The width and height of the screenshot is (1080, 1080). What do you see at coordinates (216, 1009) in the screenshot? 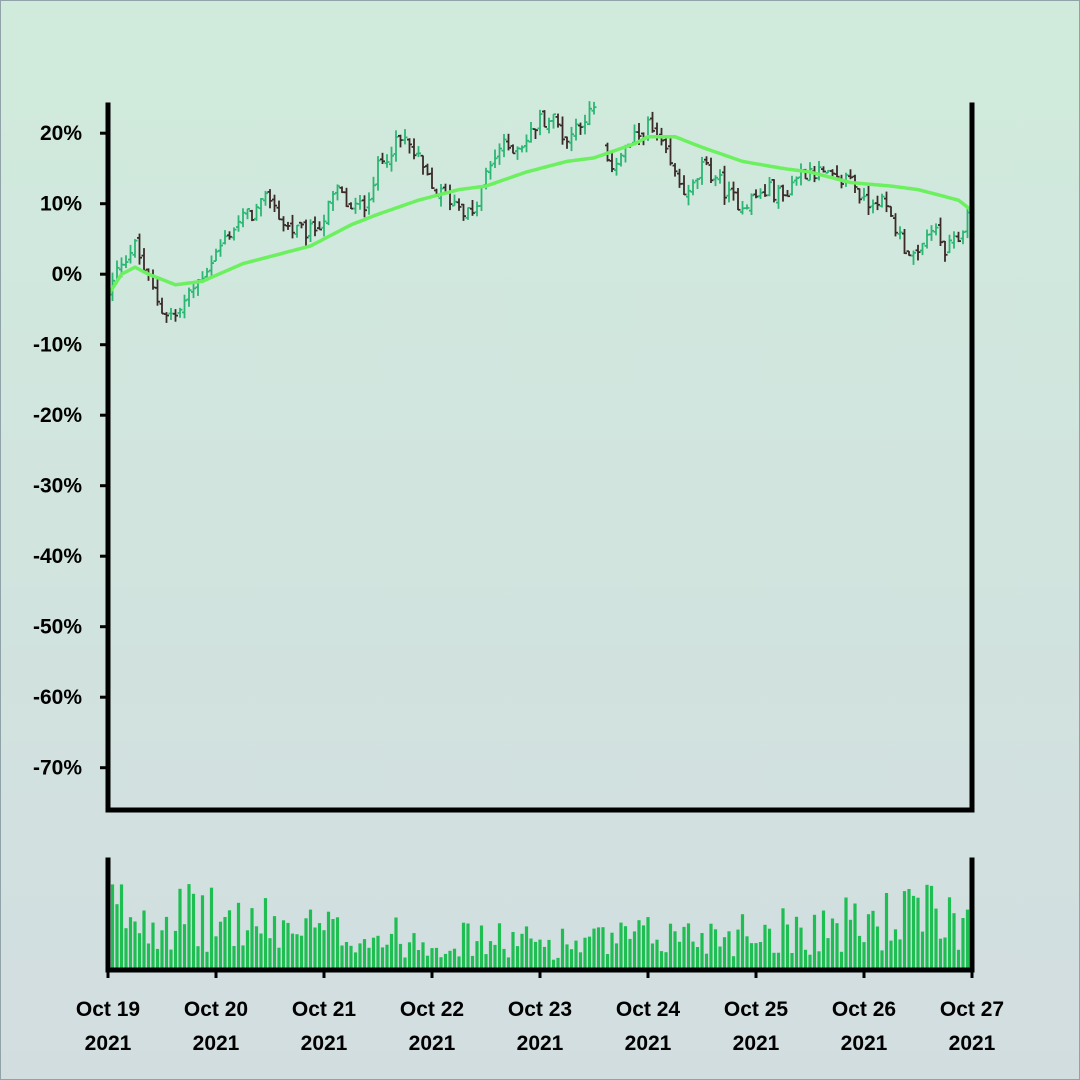
I see `x-tick-label: Oct 20` at bounding box center [216, 1009].